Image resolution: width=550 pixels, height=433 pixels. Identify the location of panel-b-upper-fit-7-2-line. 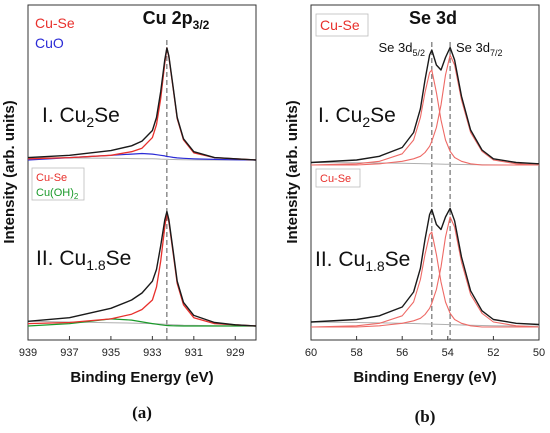
(425, 110).